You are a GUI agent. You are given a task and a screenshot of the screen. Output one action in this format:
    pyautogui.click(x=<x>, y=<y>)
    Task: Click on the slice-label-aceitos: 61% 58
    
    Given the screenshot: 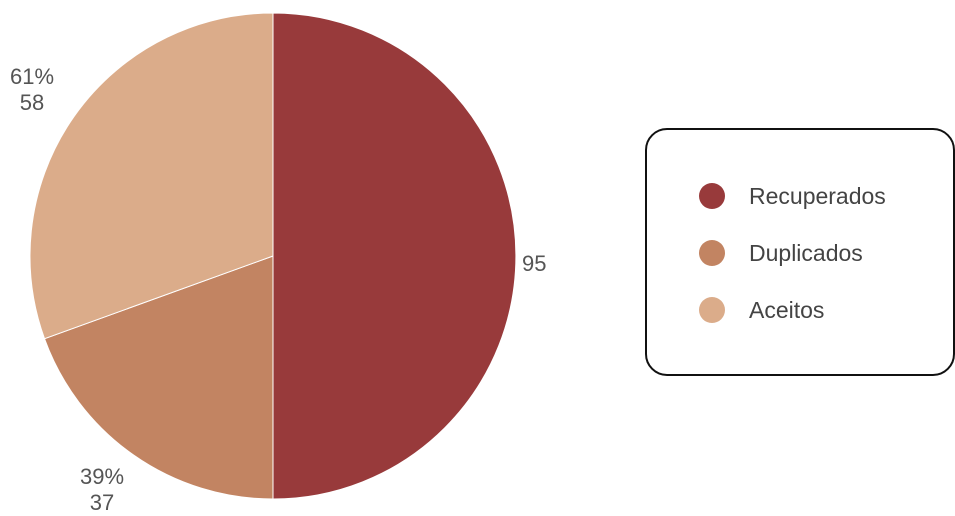 What is the action you would take?
    pyautogui.click(x=32, y=90)
    